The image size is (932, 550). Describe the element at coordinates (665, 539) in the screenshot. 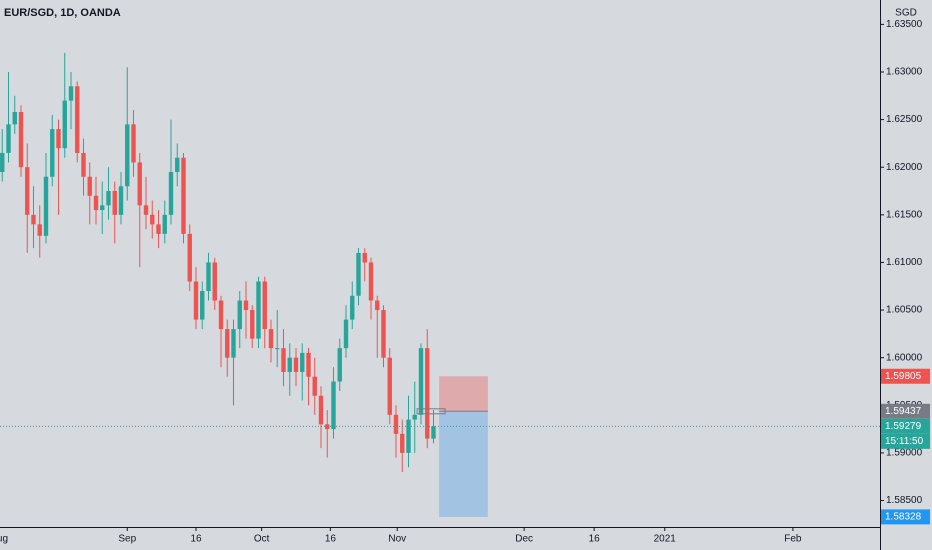

I see `x-tick-label: 2021` at that location.